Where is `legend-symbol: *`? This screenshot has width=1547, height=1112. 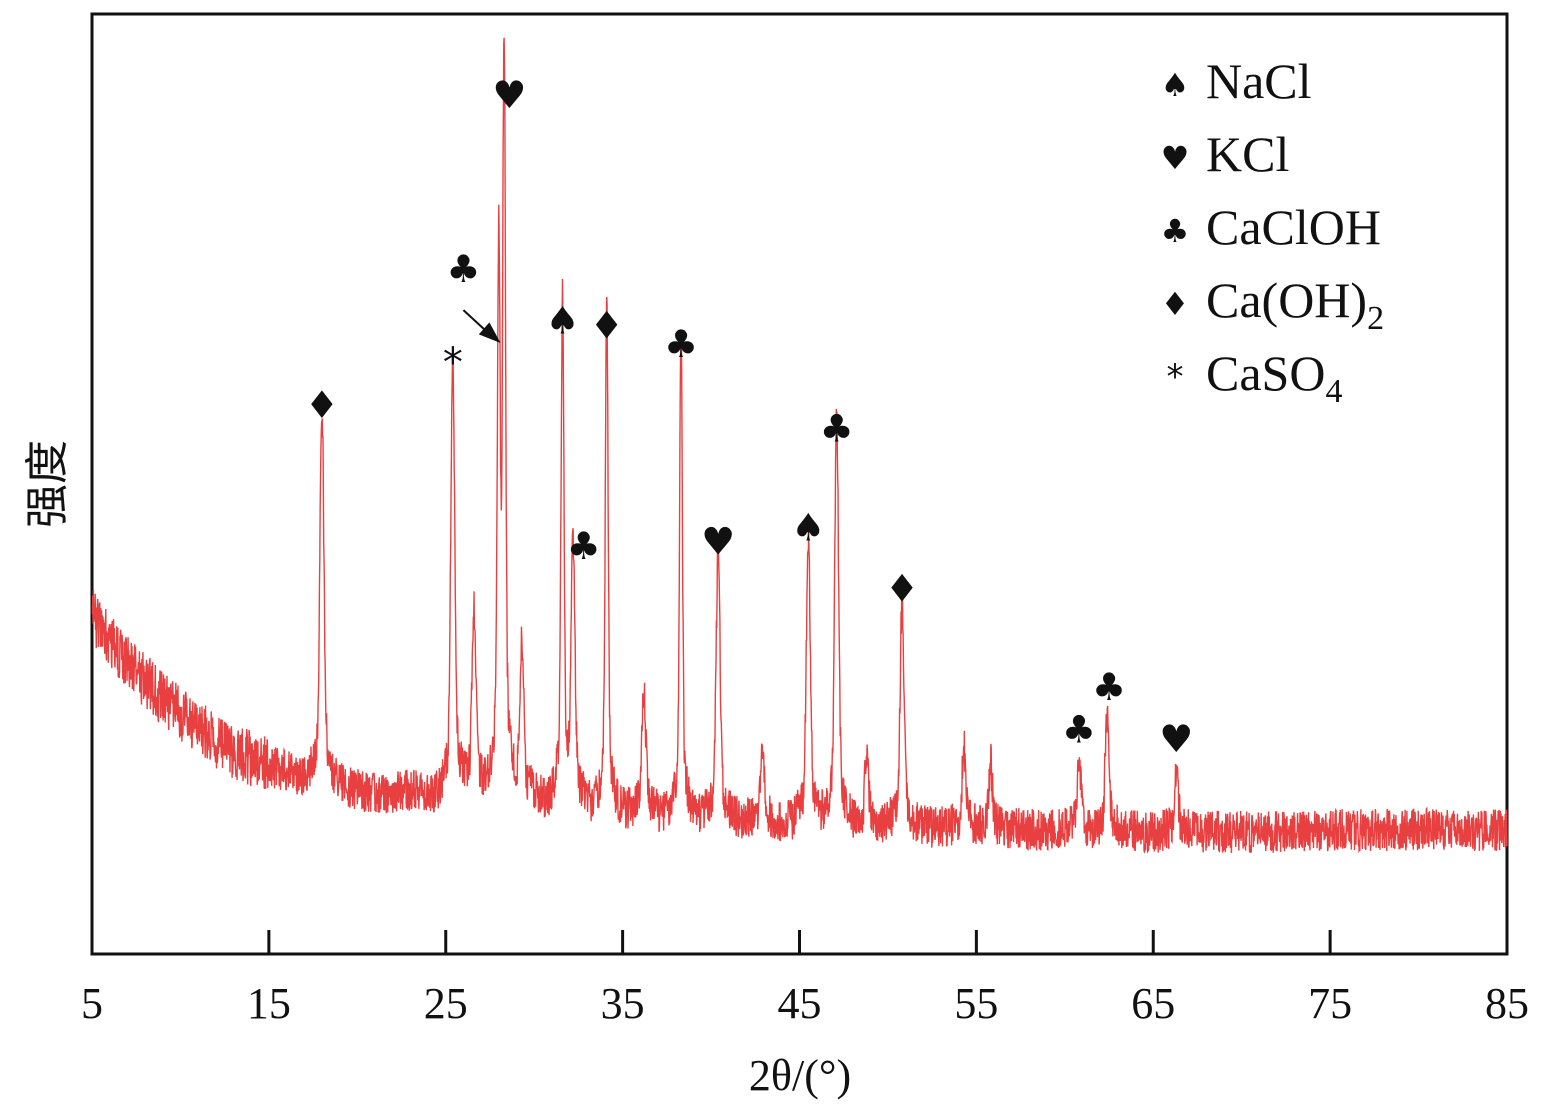 legend-symbol: * is located at coordinates (1175, 377).